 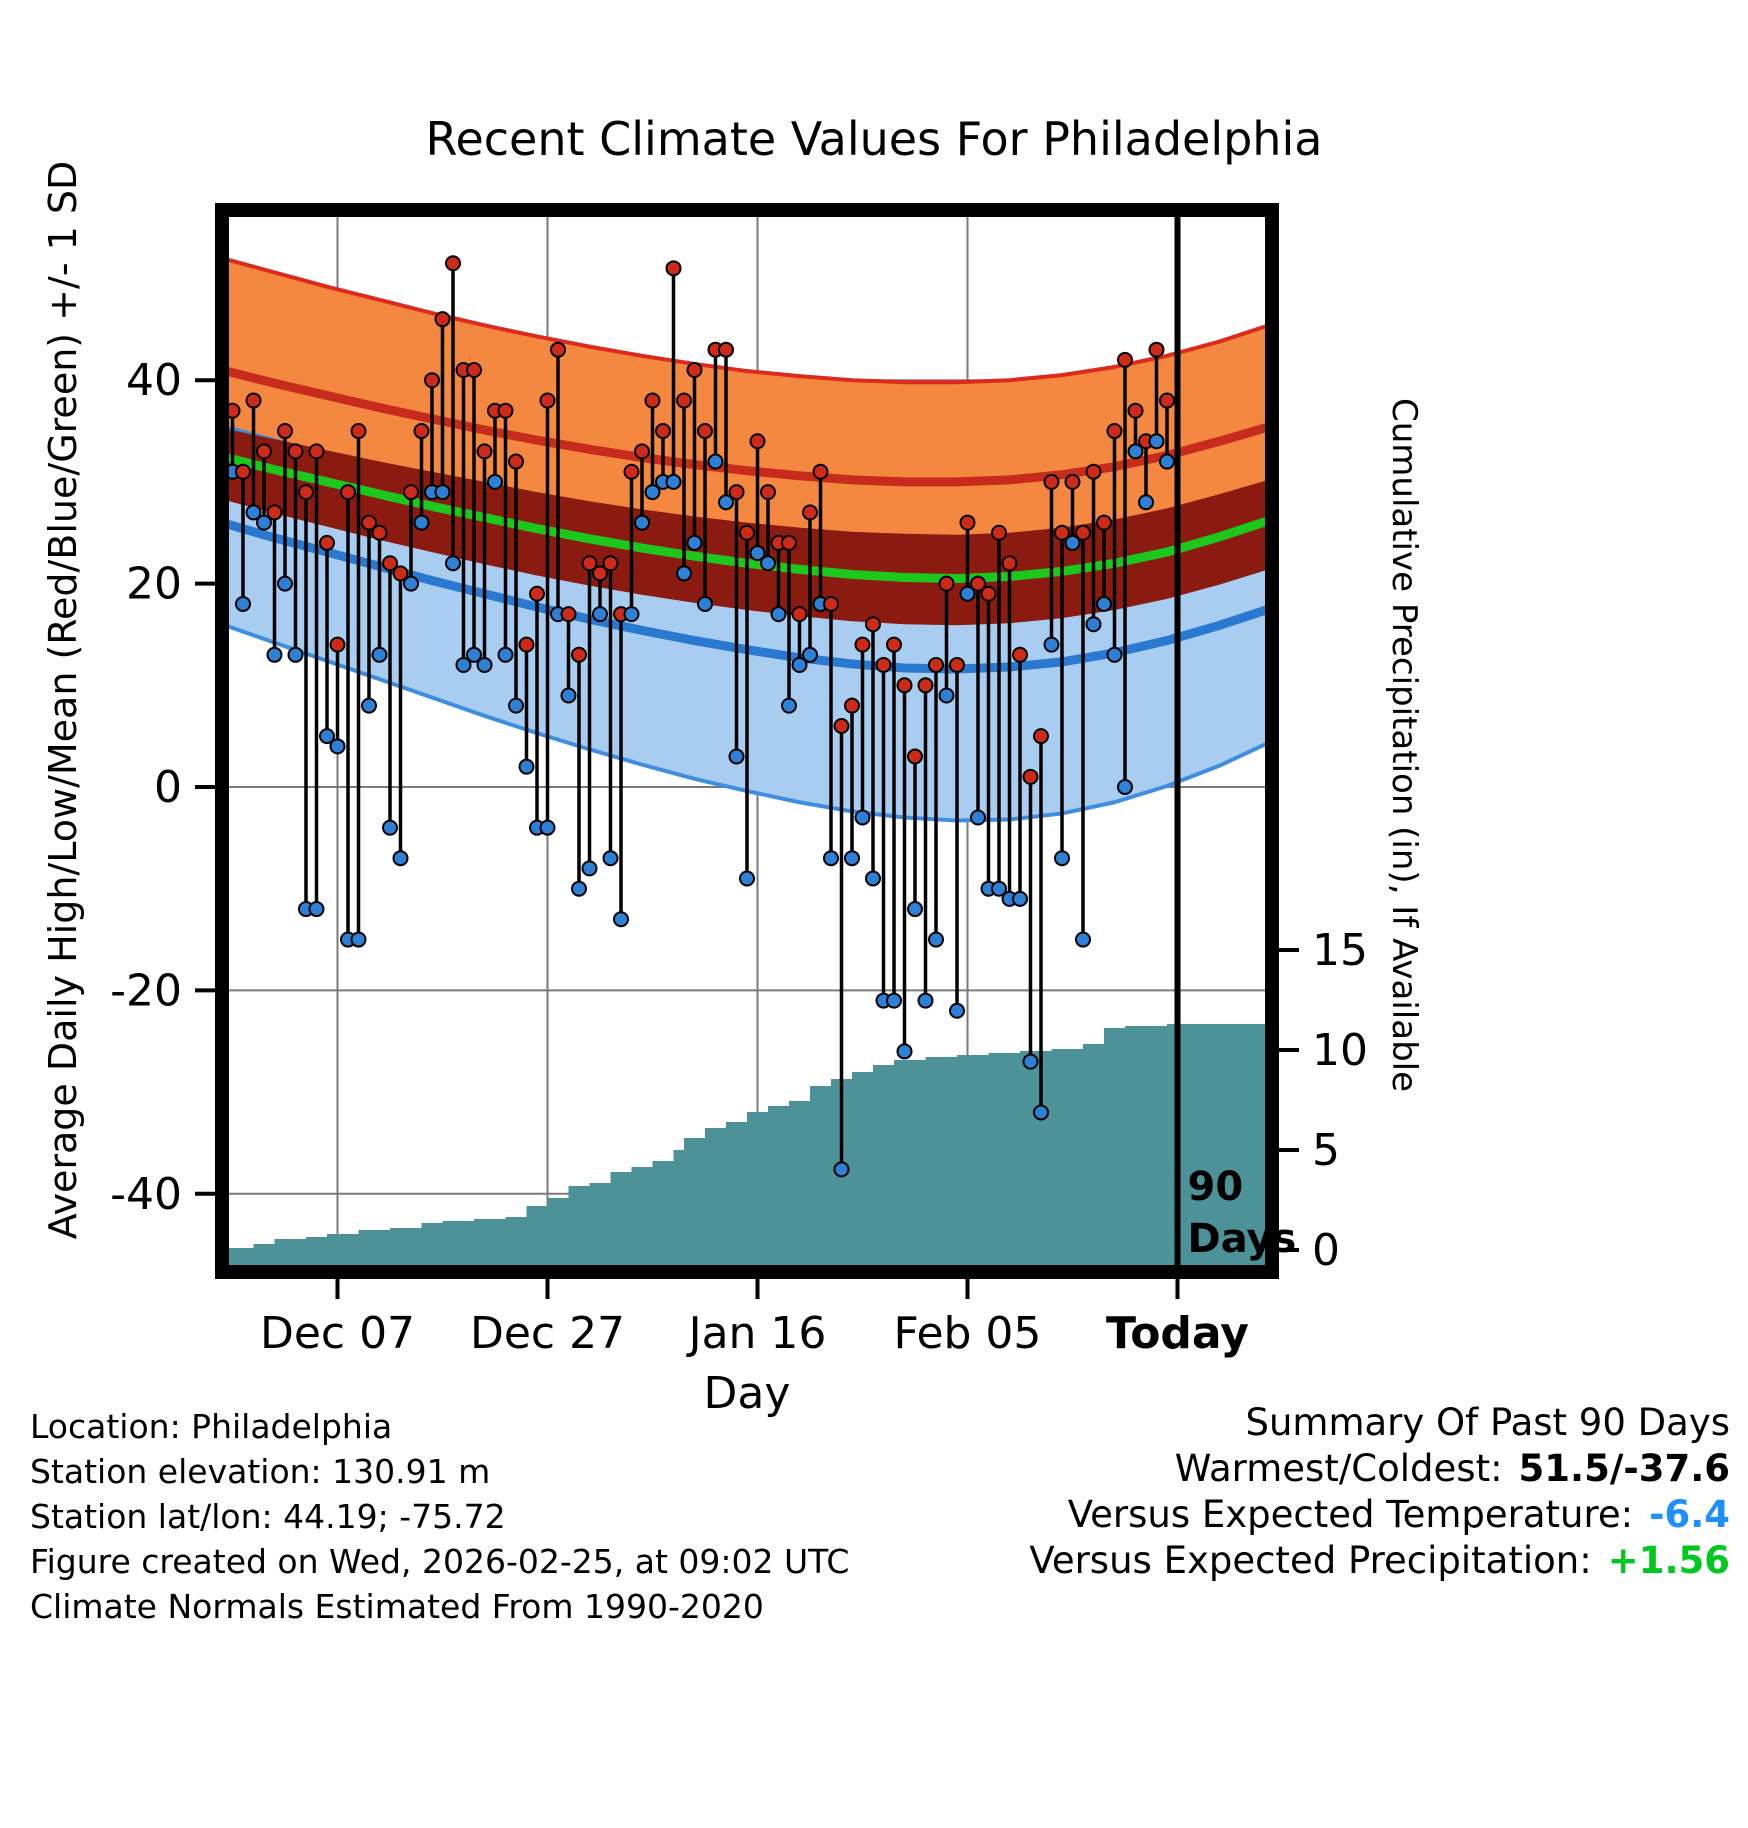 What do you see at coordinates (756, 1333) in the screenshot?
I see `svg-text: Jan 16` at bounding box center [756, 1333].